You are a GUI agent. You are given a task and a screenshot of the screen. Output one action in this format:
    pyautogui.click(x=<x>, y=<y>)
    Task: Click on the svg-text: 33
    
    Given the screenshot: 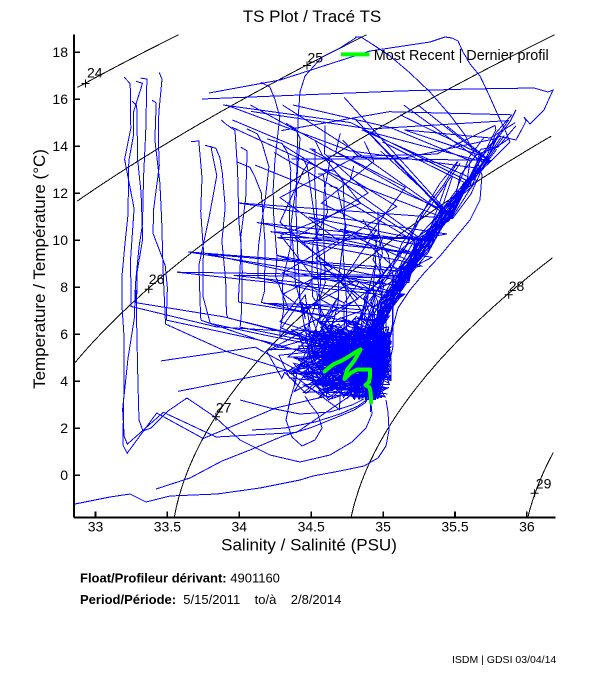 What is the action you would take?
    pyautogui.click(x=96, y=527)
    